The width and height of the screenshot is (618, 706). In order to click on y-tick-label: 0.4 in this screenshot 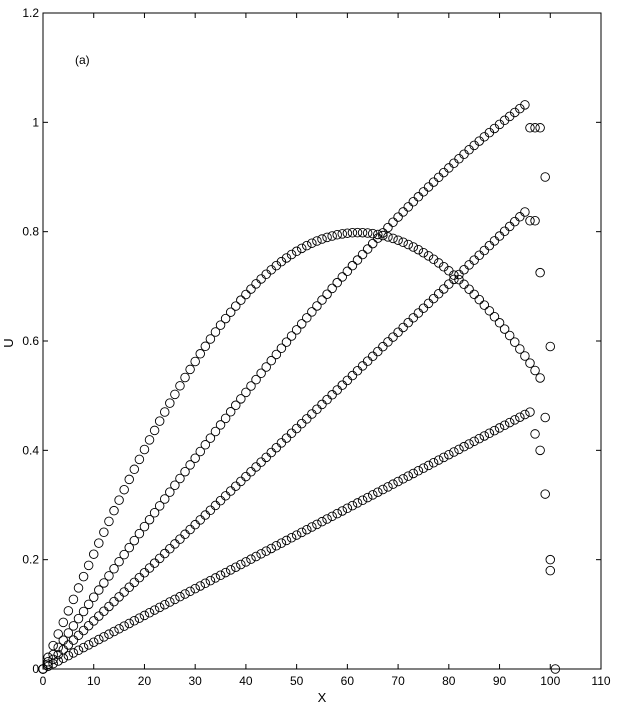, I will do `click(30, 450)`.